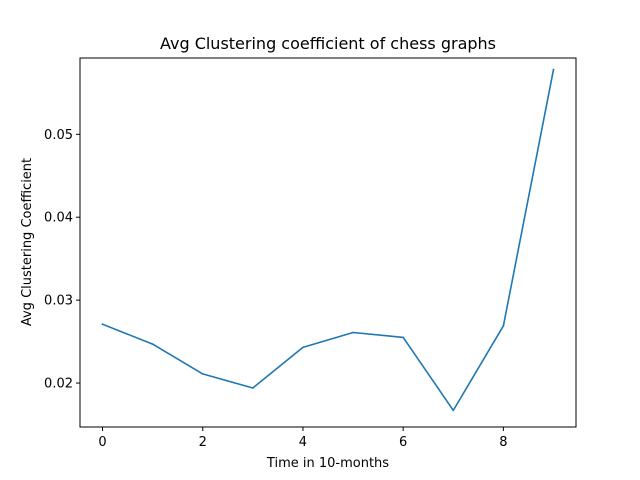 This screenshot has width=640, height=480. What do you see at coordinates (58, 218) in the screenshot?
I see `y-tick-label: 0.04` at bounding box center [58, 218].